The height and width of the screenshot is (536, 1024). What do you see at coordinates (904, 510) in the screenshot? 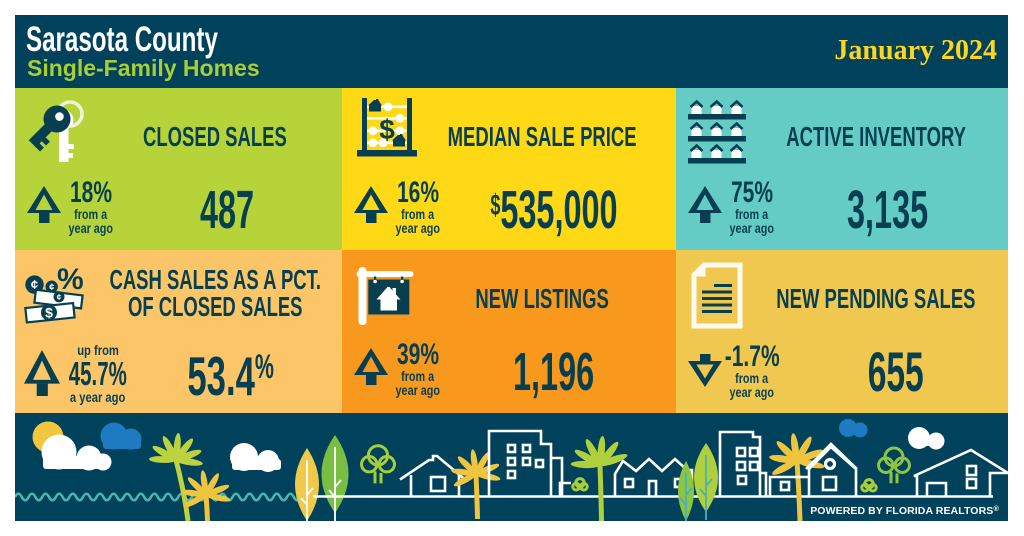
I see `svg-text: POWERED BY FLORIDA REALTORS®` at bounding box center [904, 510].